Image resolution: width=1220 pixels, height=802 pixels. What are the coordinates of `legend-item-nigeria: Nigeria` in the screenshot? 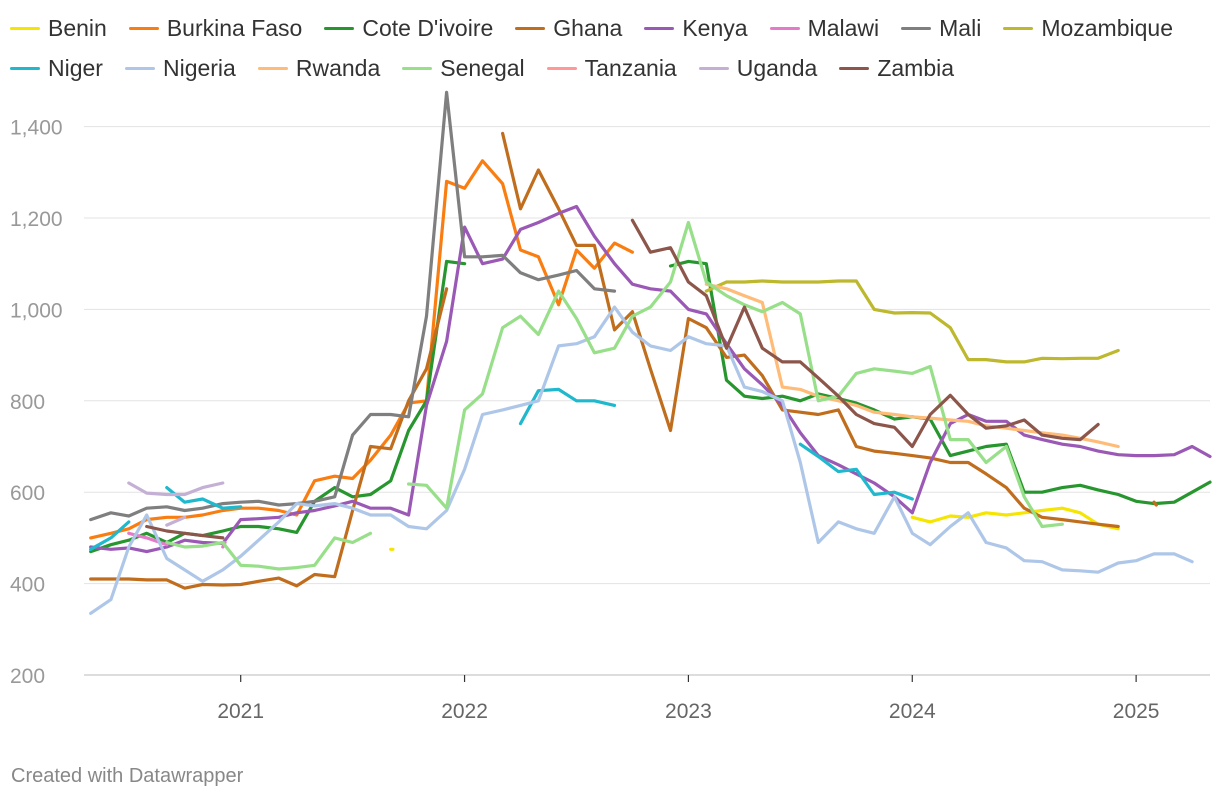 It's located at (180, 68).